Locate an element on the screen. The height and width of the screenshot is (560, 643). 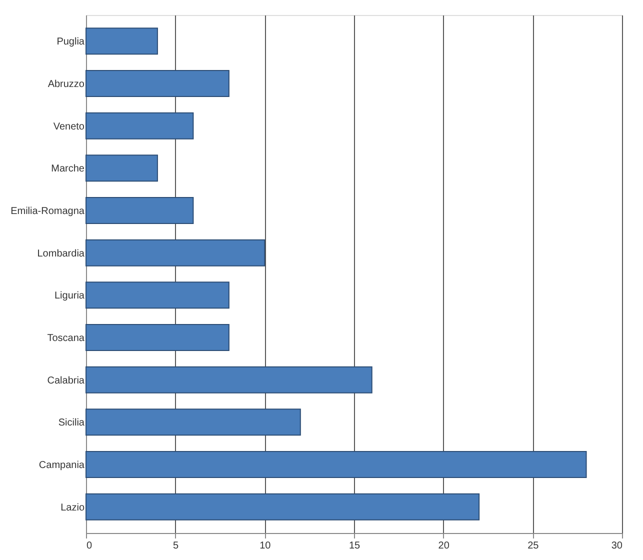
x-tick-label: 15 is located at coordinates (354, 546).